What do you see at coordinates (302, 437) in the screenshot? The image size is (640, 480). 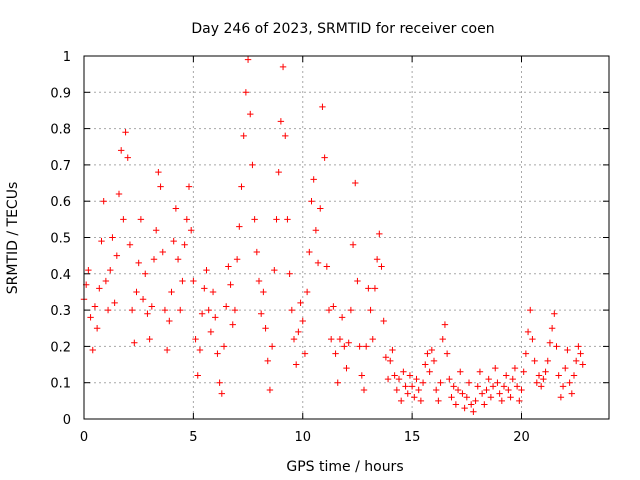 I see `x-tick-label: 10` at bounding box center [302, 437].